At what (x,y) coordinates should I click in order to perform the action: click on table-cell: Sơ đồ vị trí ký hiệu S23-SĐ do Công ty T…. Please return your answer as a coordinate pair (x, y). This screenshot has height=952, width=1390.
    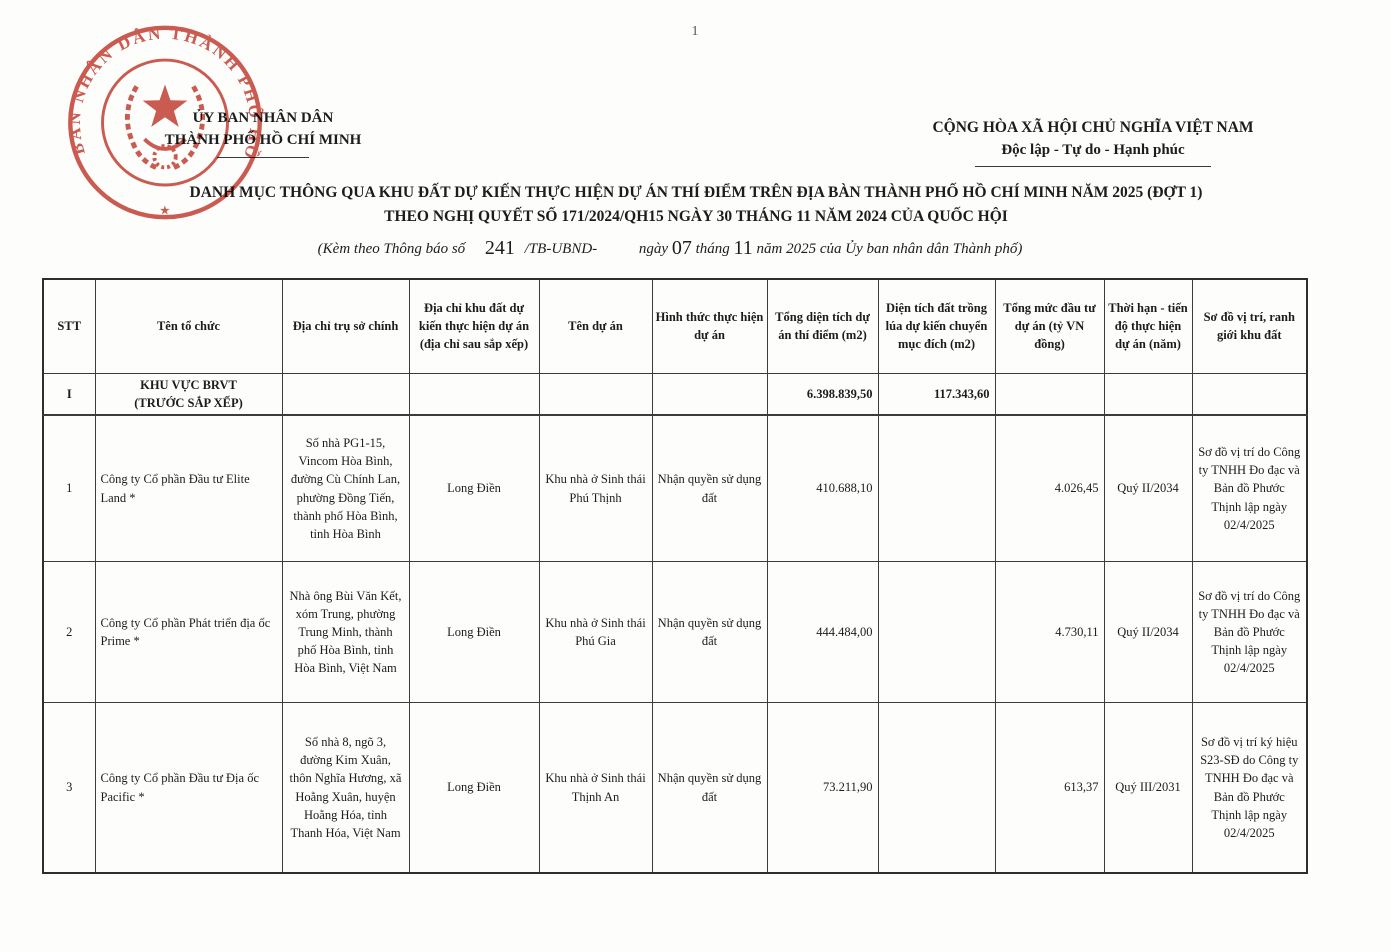
    Looking at the image, I should click on (1249, 788).